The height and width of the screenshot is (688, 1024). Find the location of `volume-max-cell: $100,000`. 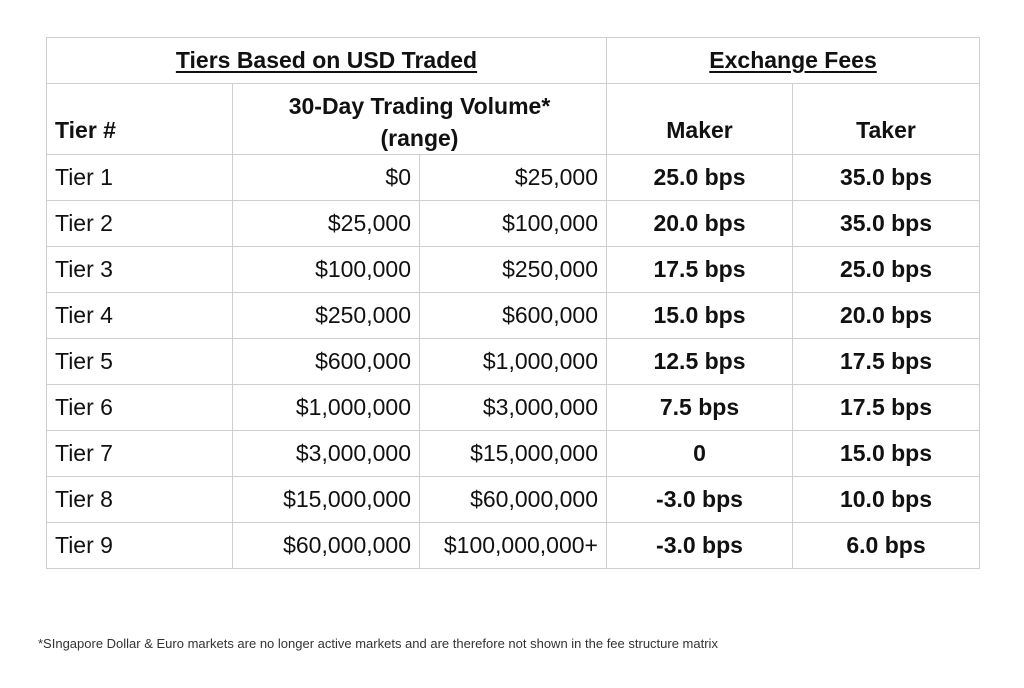

volume-max-cell: $100,000 is located at coordinates (513, 223).